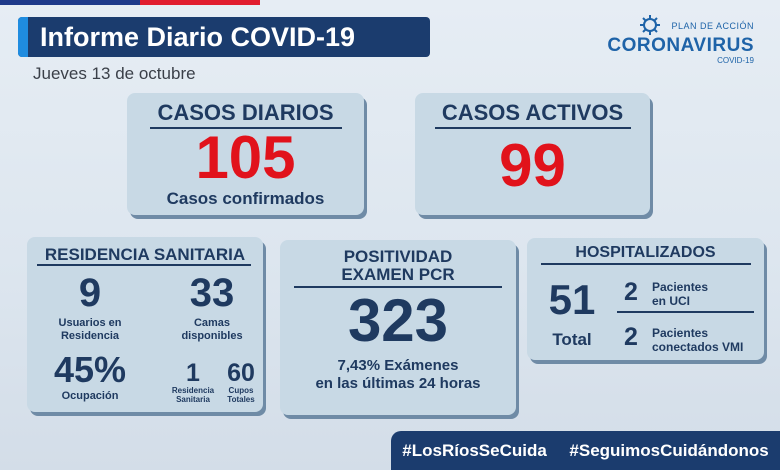  I want to click on vmi-value: 2, so click(631, 337).